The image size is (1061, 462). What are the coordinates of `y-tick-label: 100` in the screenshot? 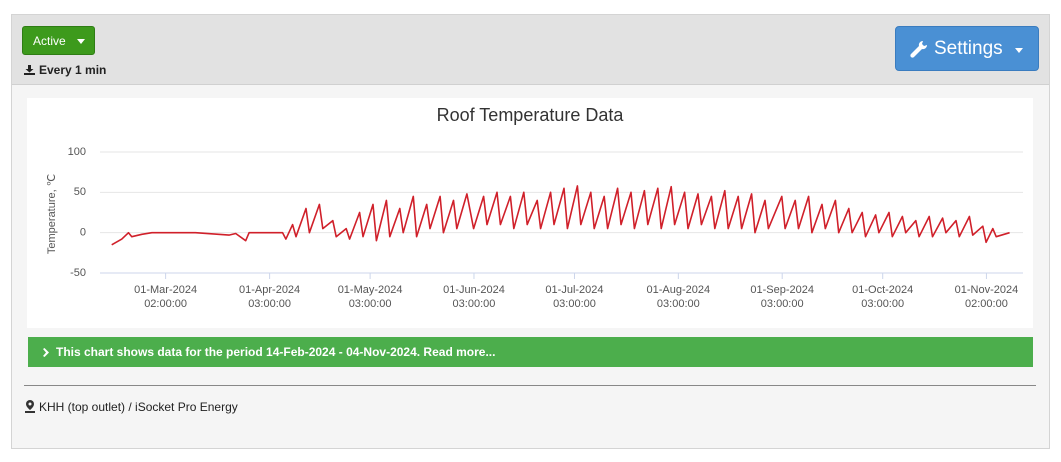 It's located at (77, 152).